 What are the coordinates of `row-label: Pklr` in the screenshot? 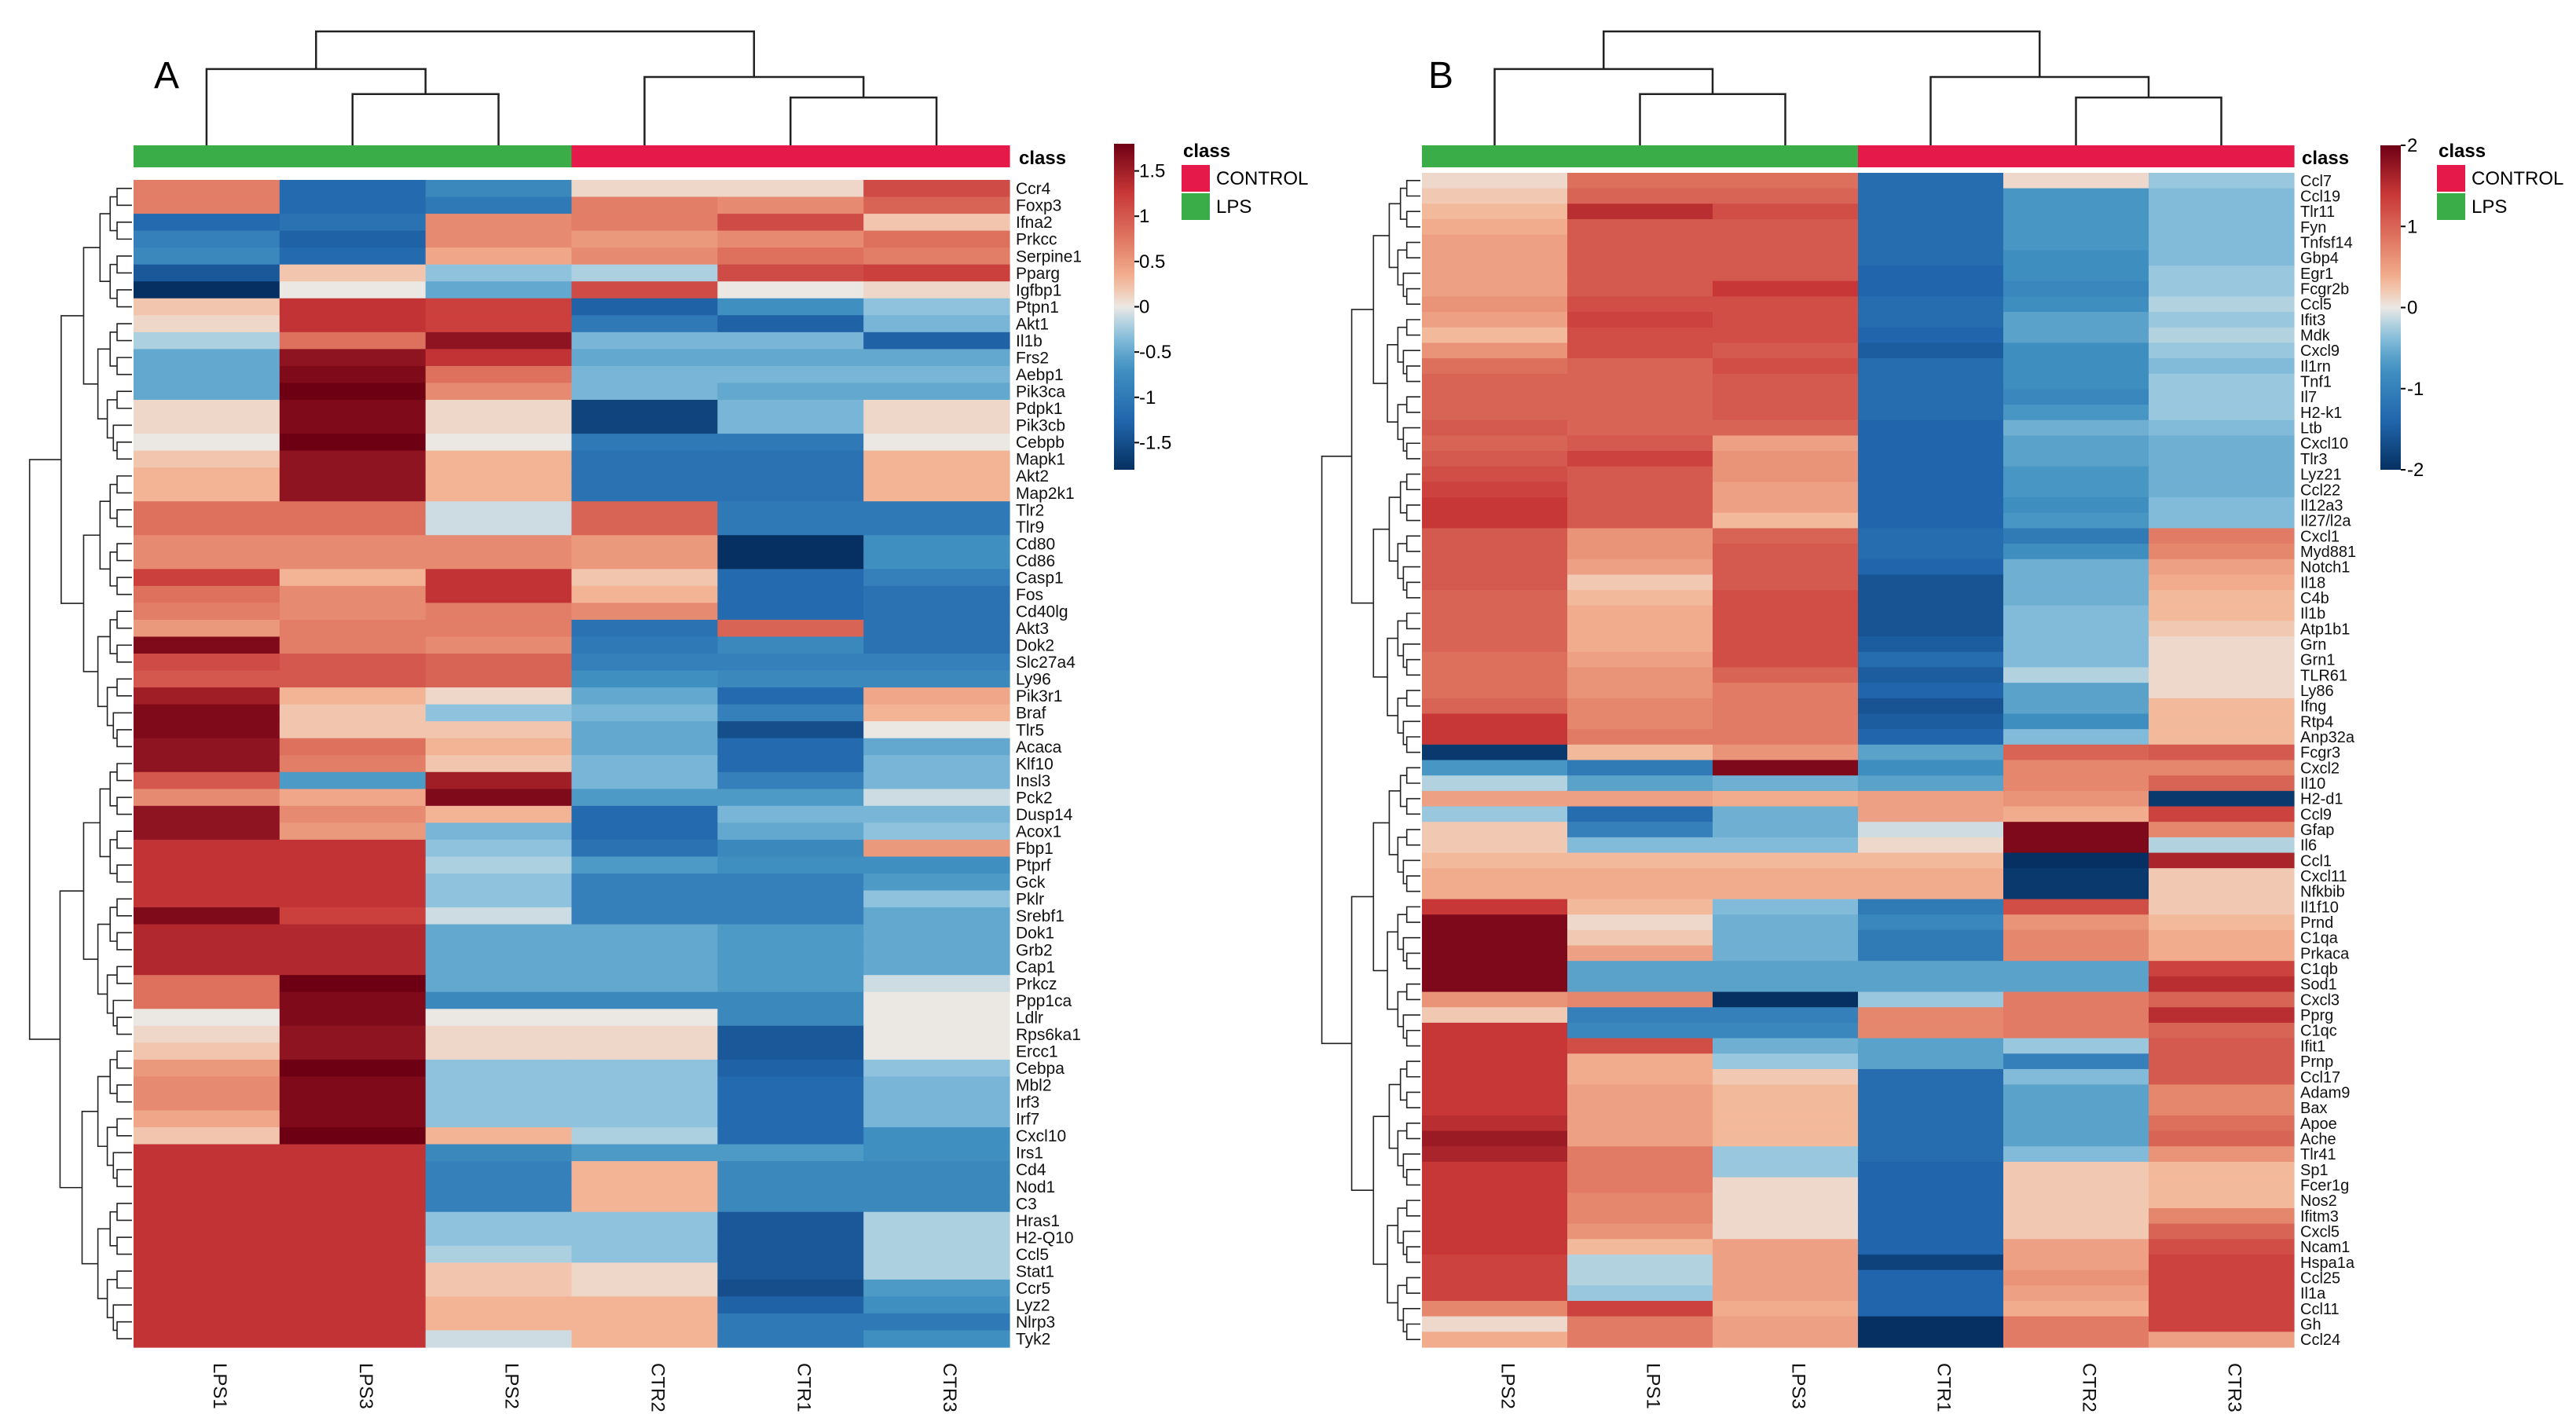 It's located at (1030, 900).